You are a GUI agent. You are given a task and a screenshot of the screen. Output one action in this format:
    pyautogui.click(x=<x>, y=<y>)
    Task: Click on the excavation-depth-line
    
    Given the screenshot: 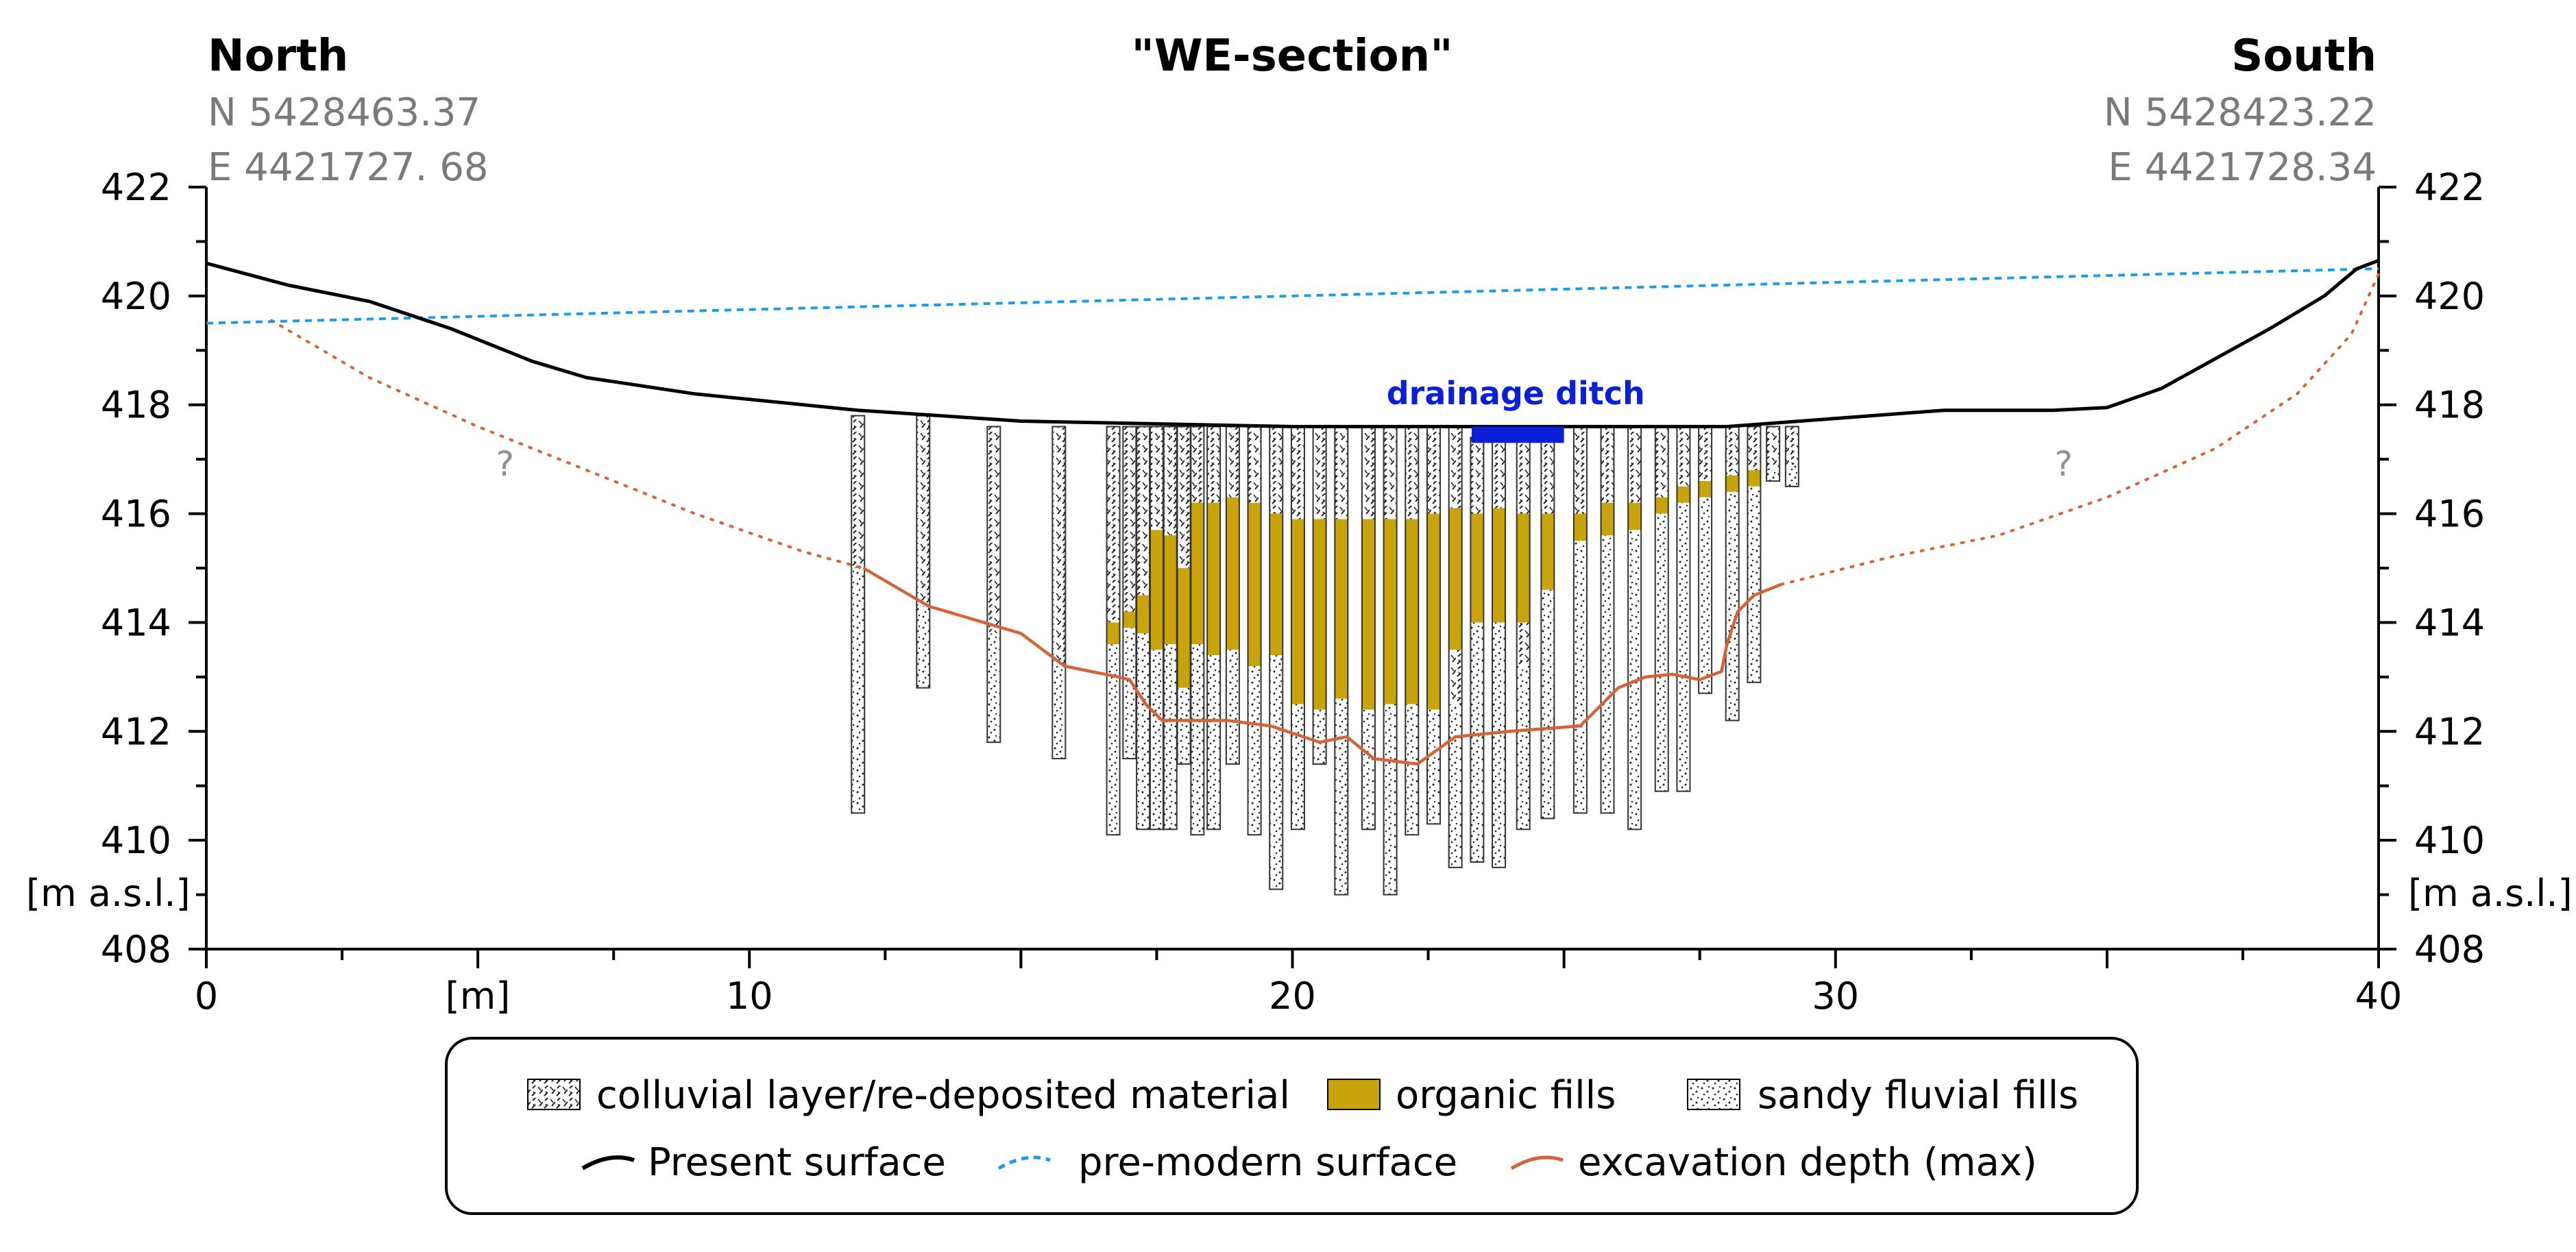 What is the action you would take?
    pyautogui.click(x=1322, y=666)
    